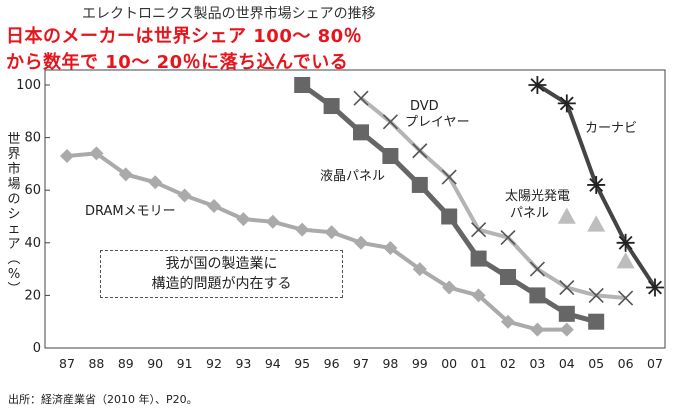 This screenshot has width=680, height=417. Describe the element at coordinates (221, 284) in the screenshot. I see `annotation-line-2: 構造的問題が内在する` at that location.